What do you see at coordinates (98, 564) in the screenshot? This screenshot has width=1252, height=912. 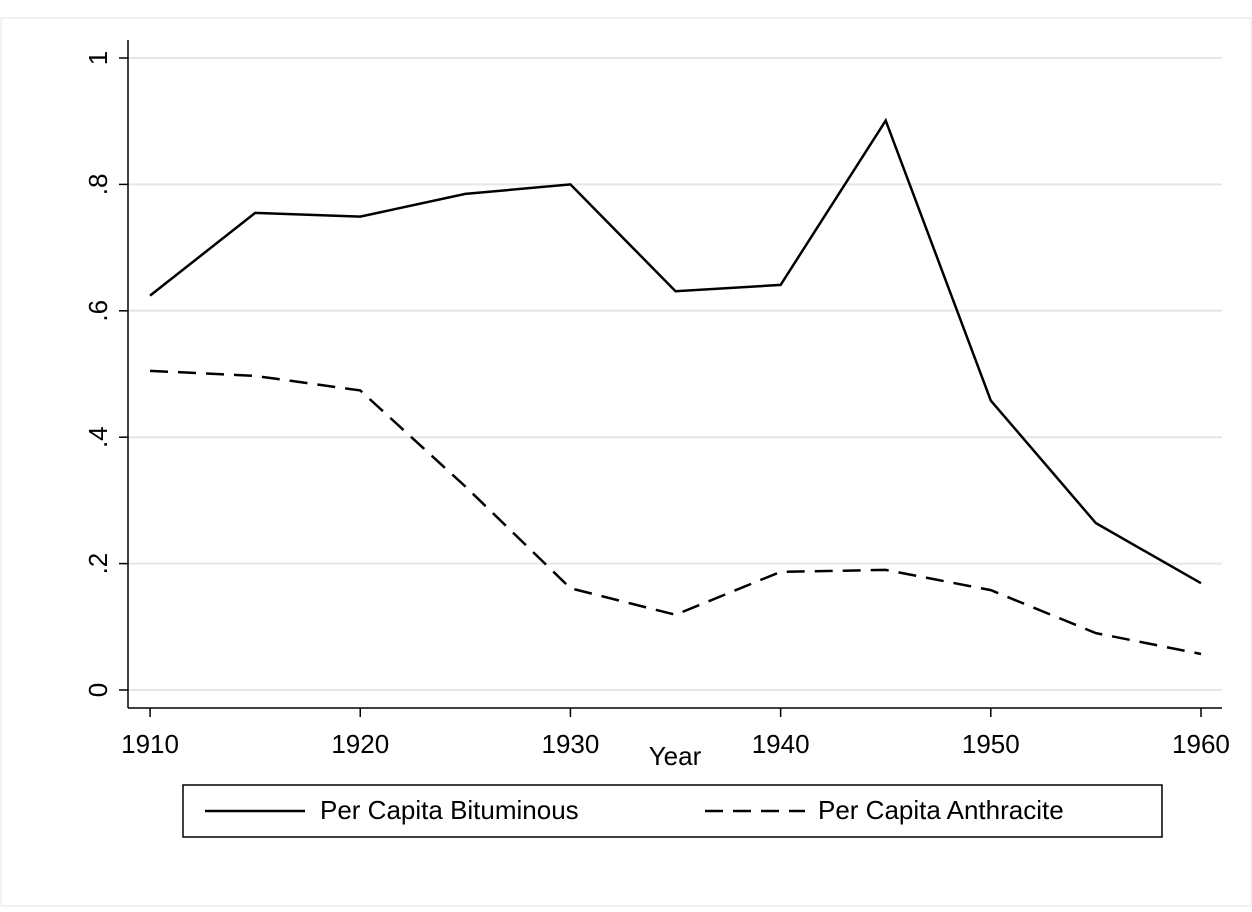 I see `y-tick-label: .2` at bounding box center [98, 564].